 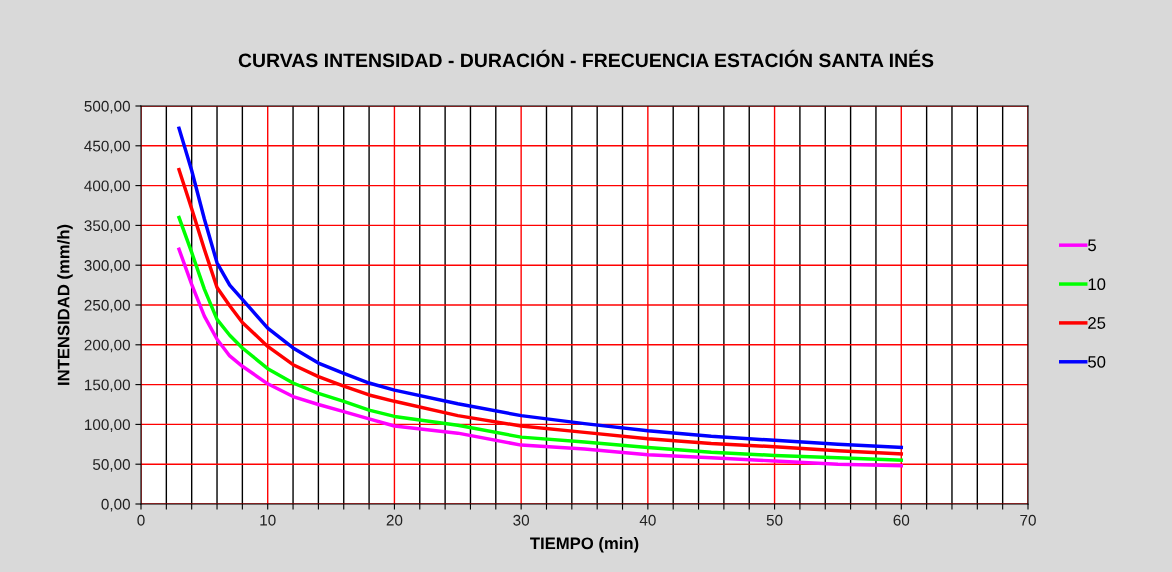 I want to click on y-tick-label: 500,00, so click(x=107, y=107).